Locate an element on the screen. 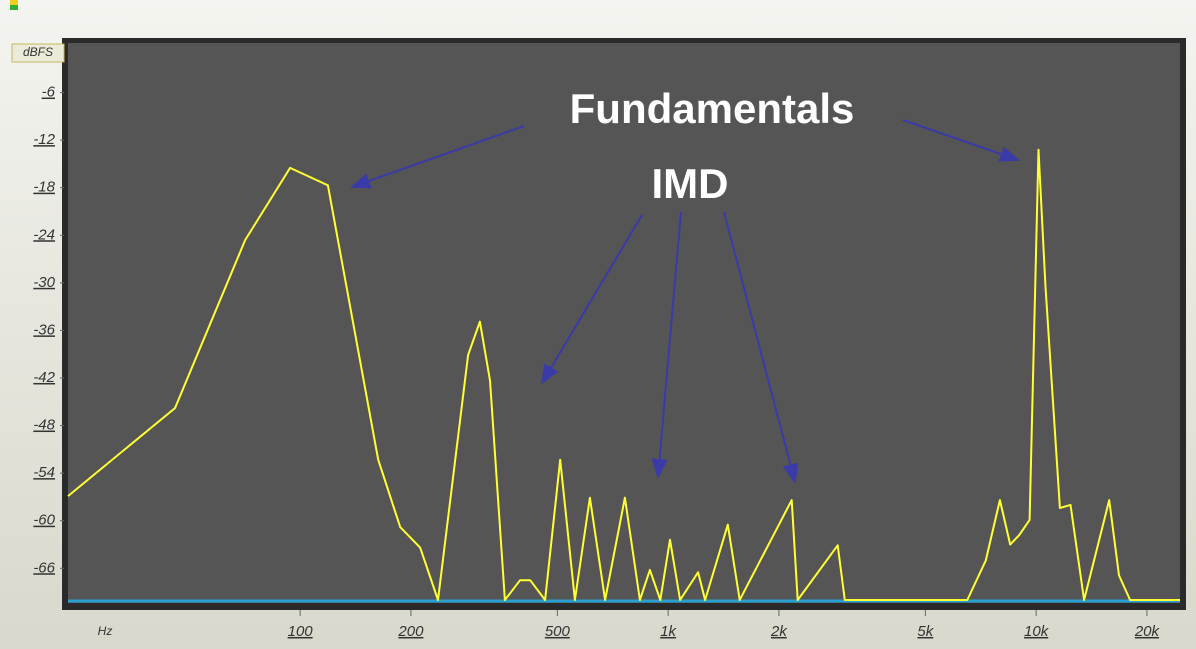 This screenshot has width=1196, height=649. x-tick-label: 500 is located at coordinates (558, 631).